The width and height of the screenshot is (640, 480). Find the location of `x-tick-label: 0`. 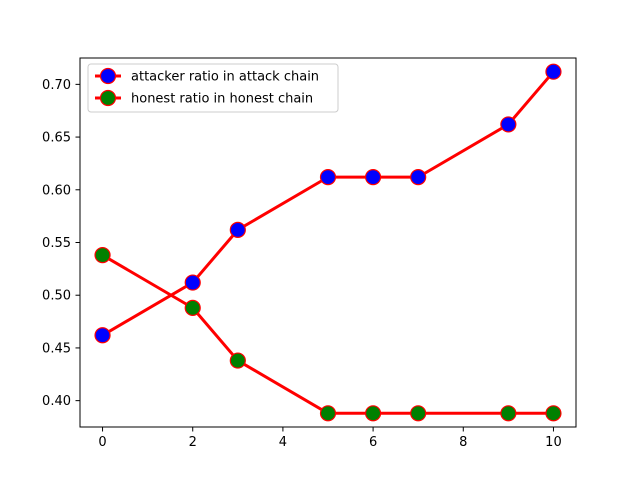

x-tick-label: 0 is located at coordinates (102, 442).